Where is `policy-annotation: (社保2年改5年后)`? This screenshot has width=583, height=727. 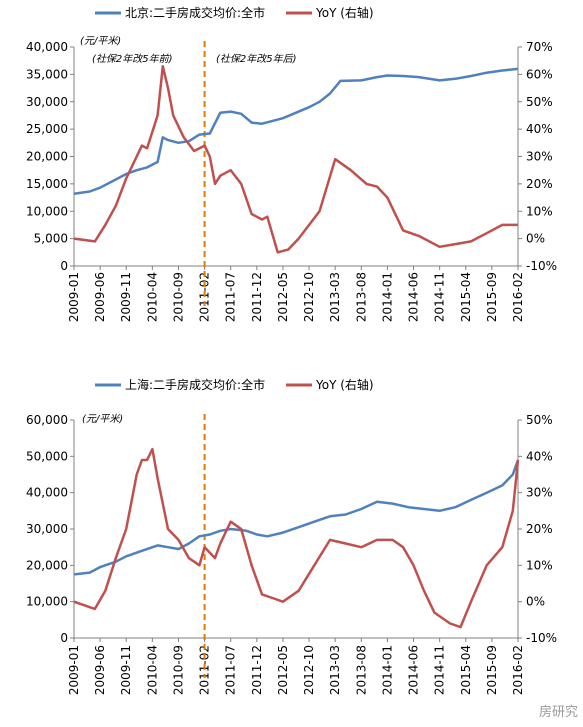
policy-annotation: (社保2年改5年后) is located at coordinates (256, 59).